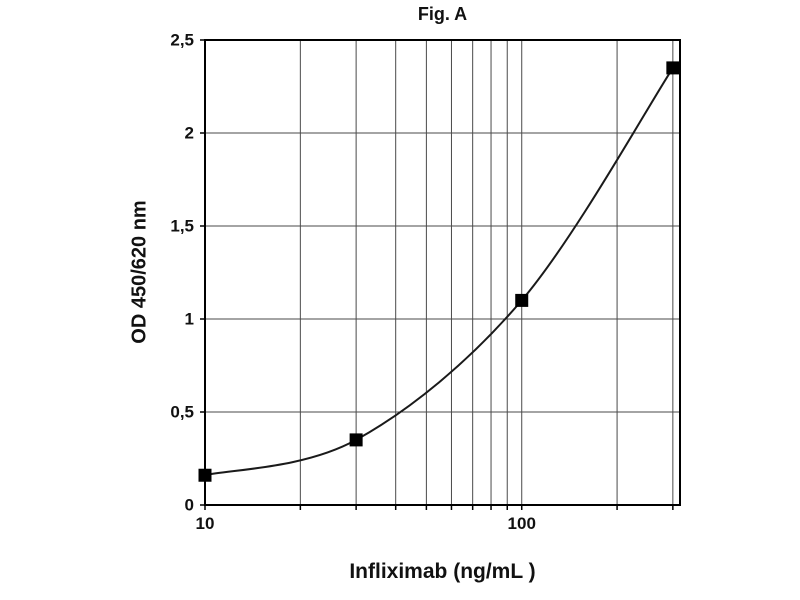 The width and height of the screenshot is (800, 600). What do you see at coordinates (442, 571) in the screenshot?
I see `x-axis-label: Infliximab (ng/mL )` at bounding box center [442, 571].